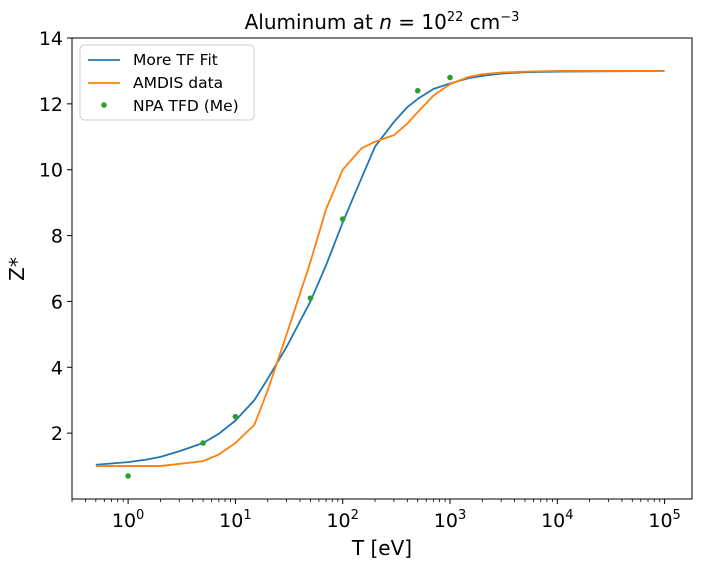 The height and width of the screenshot is (568, 701). Describe the element at coordinates (664, 520) in the screenshot. I see `x-tick-label: 10⁵` at that location.